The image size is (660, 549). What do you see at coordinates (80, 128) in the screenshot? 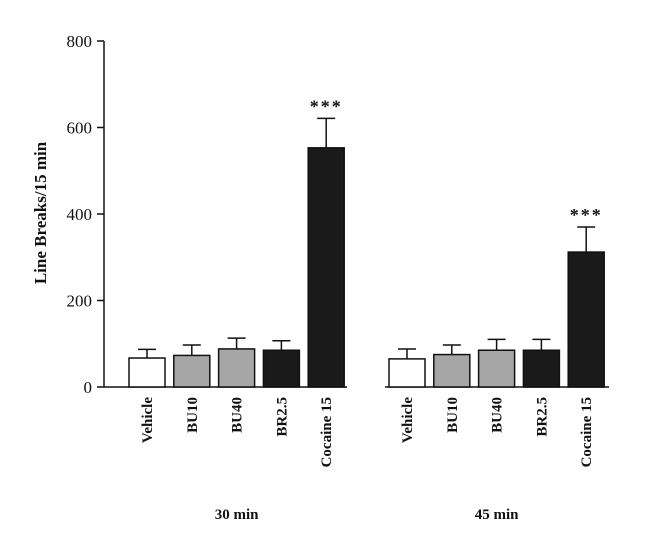
I see `y-tick-label: 600` at bounding box center [80, 128].